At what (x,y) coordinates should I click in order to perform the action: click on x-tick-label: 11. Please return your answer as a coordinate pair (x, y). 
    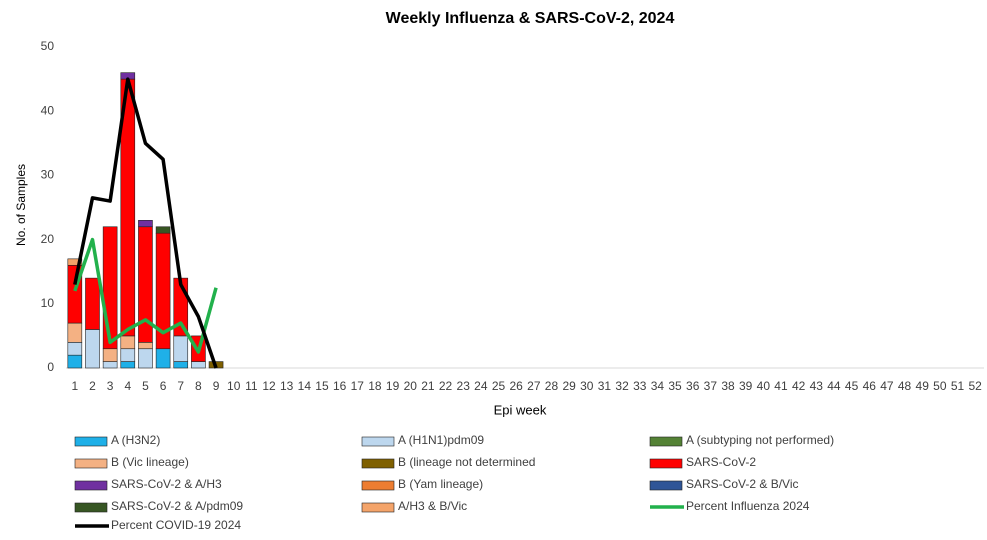
    Looking at the image, I should click on (251, 386).